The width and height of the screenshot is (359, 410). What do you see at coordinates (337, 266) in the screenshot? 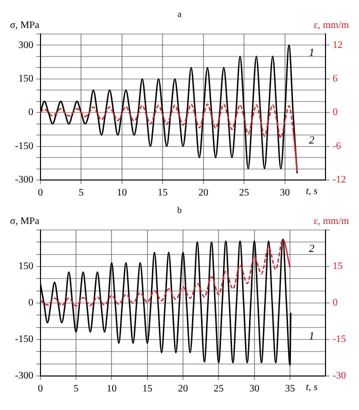
I see `y2-tick-label: 15` at bounding box center [337, 266].